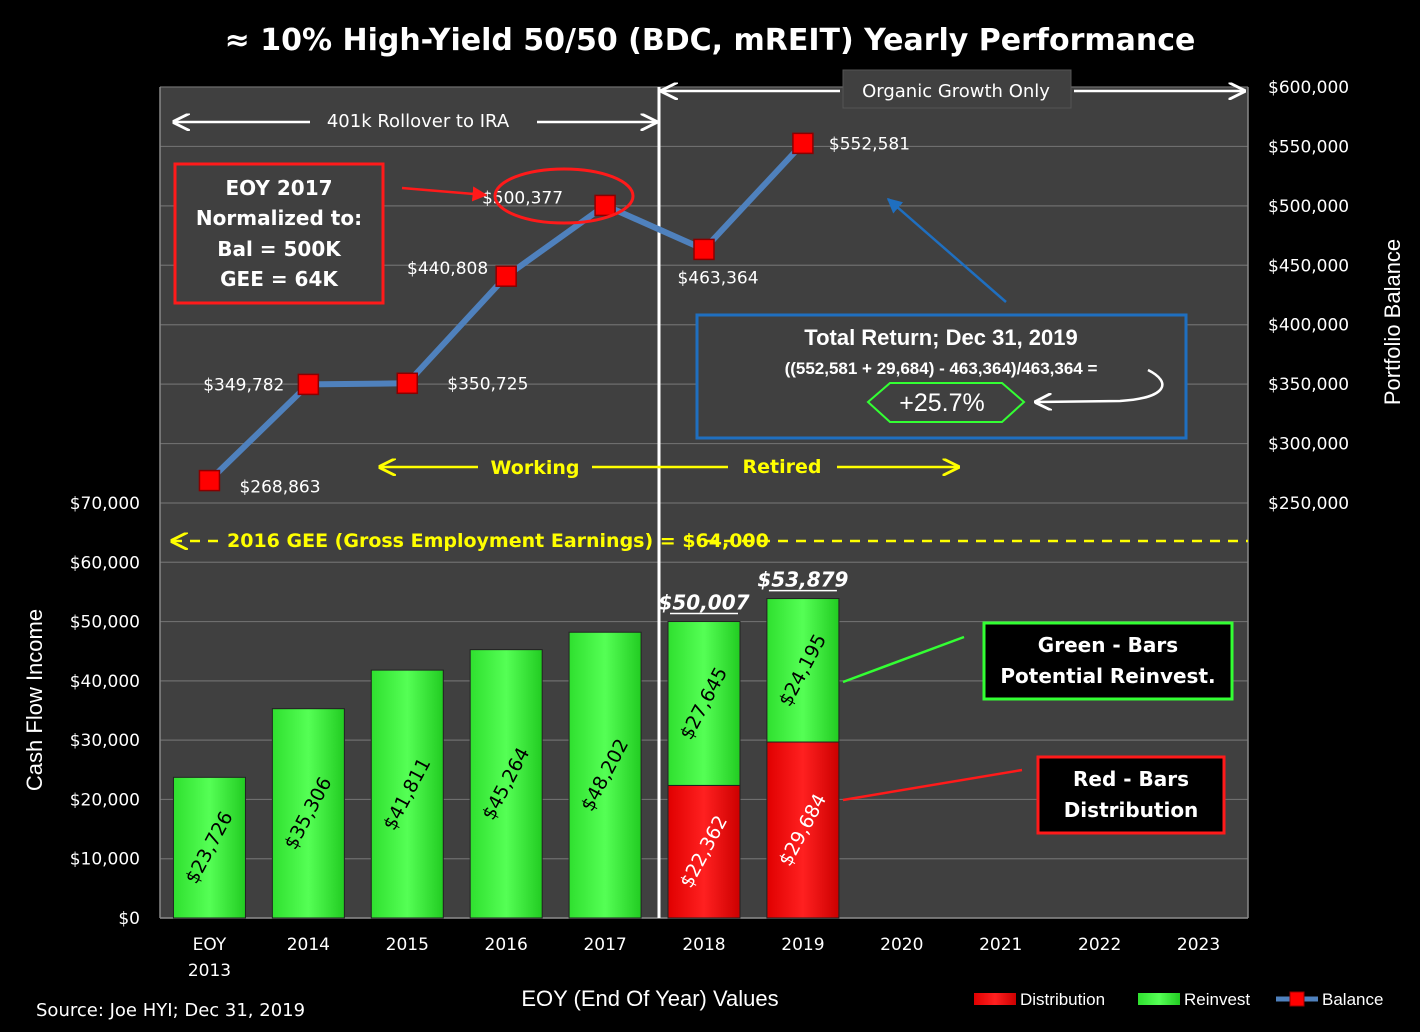 The width and height of the screenshot is (1420, 1032). I want to click on x-tick-label: 2018, so click(703, 945).